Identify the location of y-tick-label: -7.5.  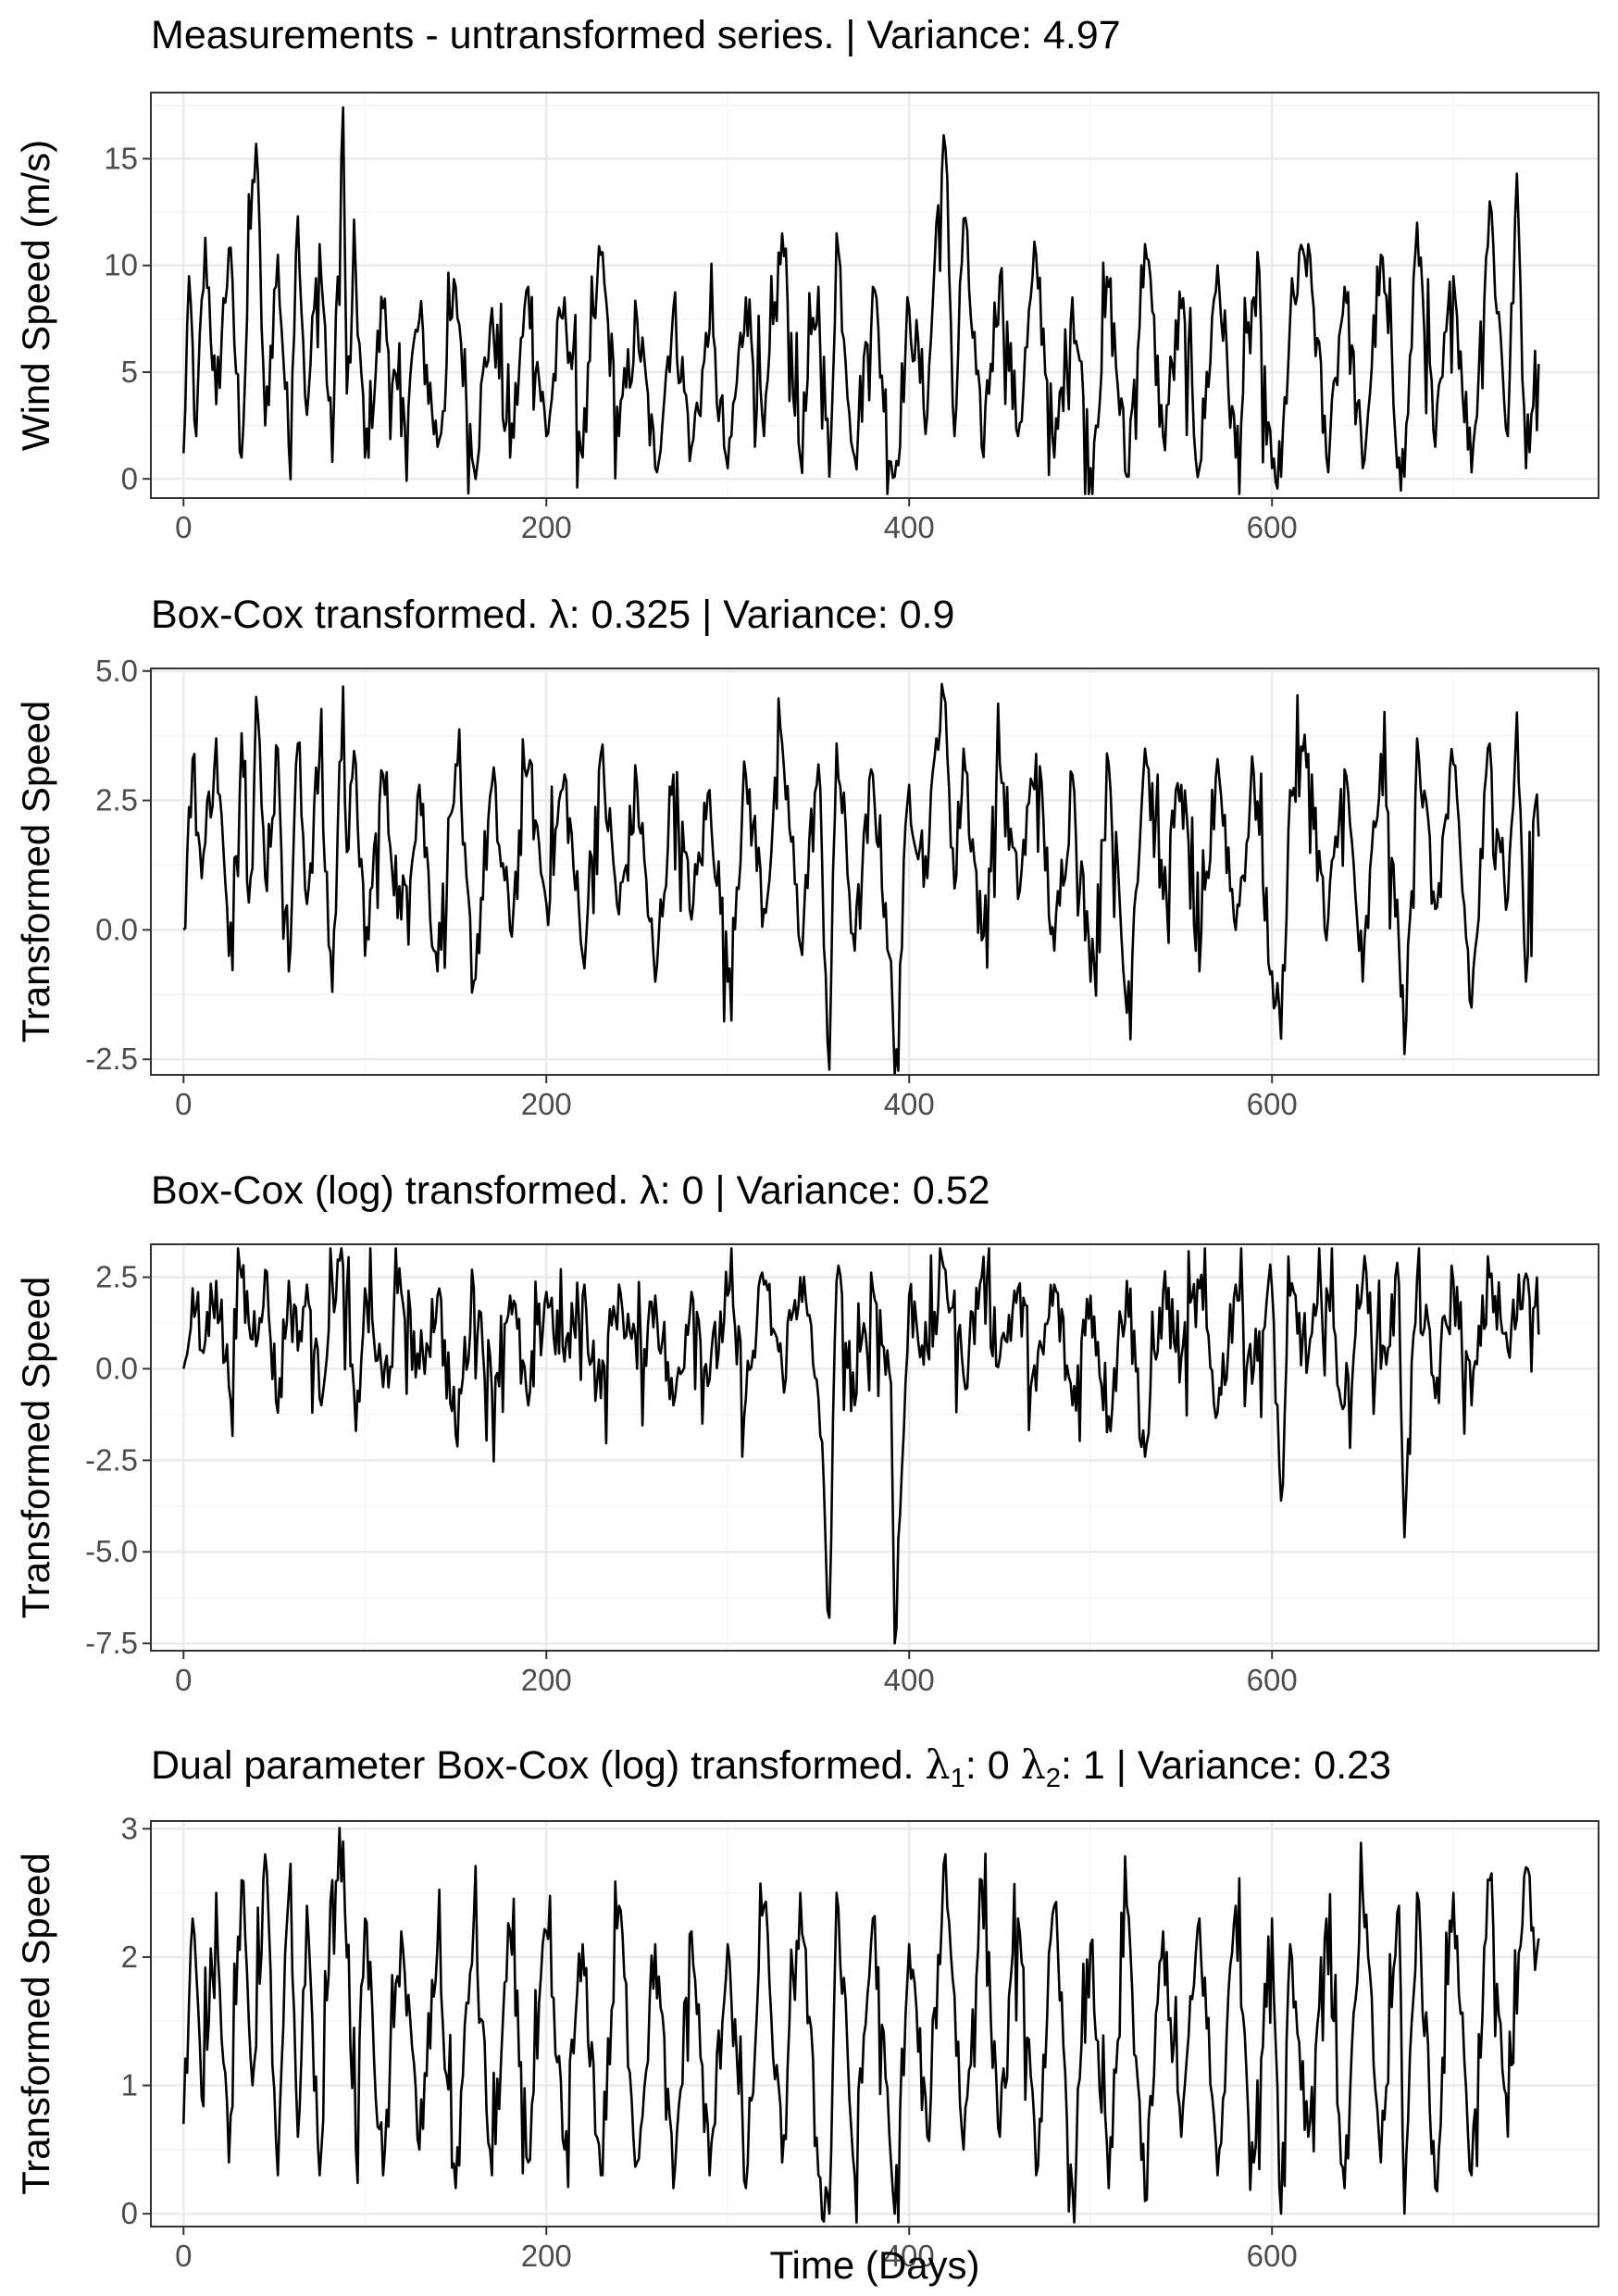
(111, 1643).